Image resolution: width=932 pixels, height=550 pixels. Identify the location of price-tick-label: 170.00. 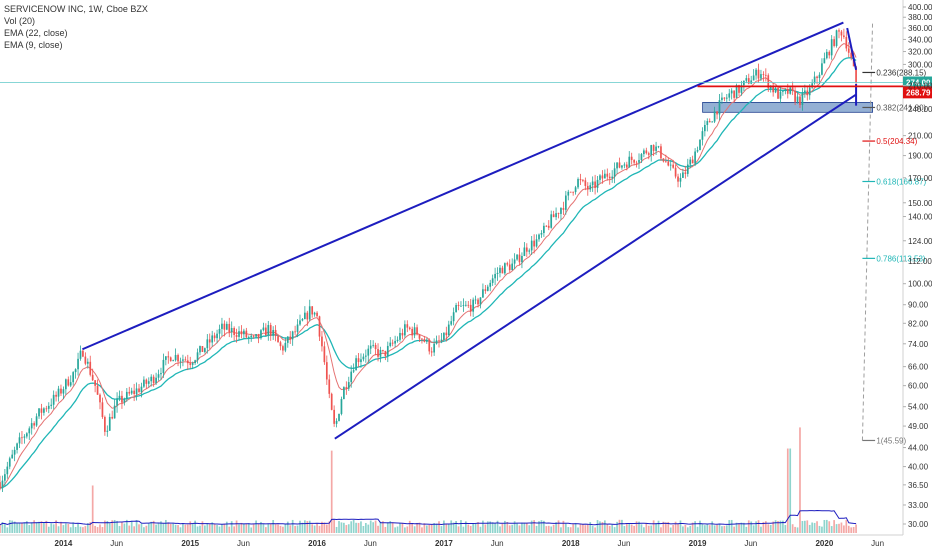
(920, 178).